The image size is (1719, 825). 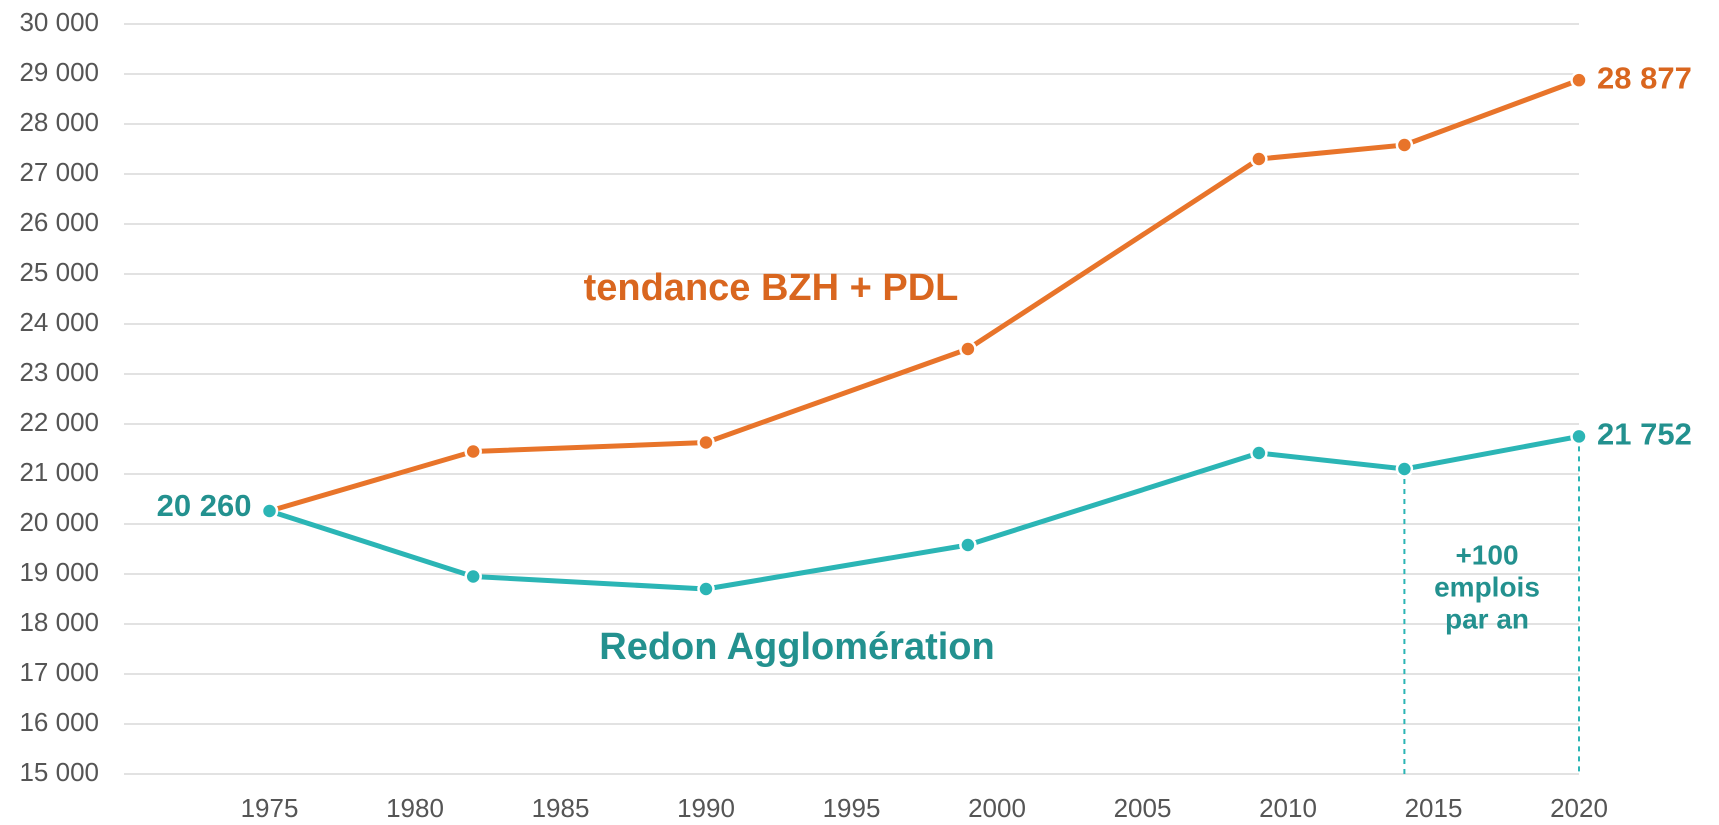 I want to click on y-tick-label: 24 000, so click(x=59, y=322).